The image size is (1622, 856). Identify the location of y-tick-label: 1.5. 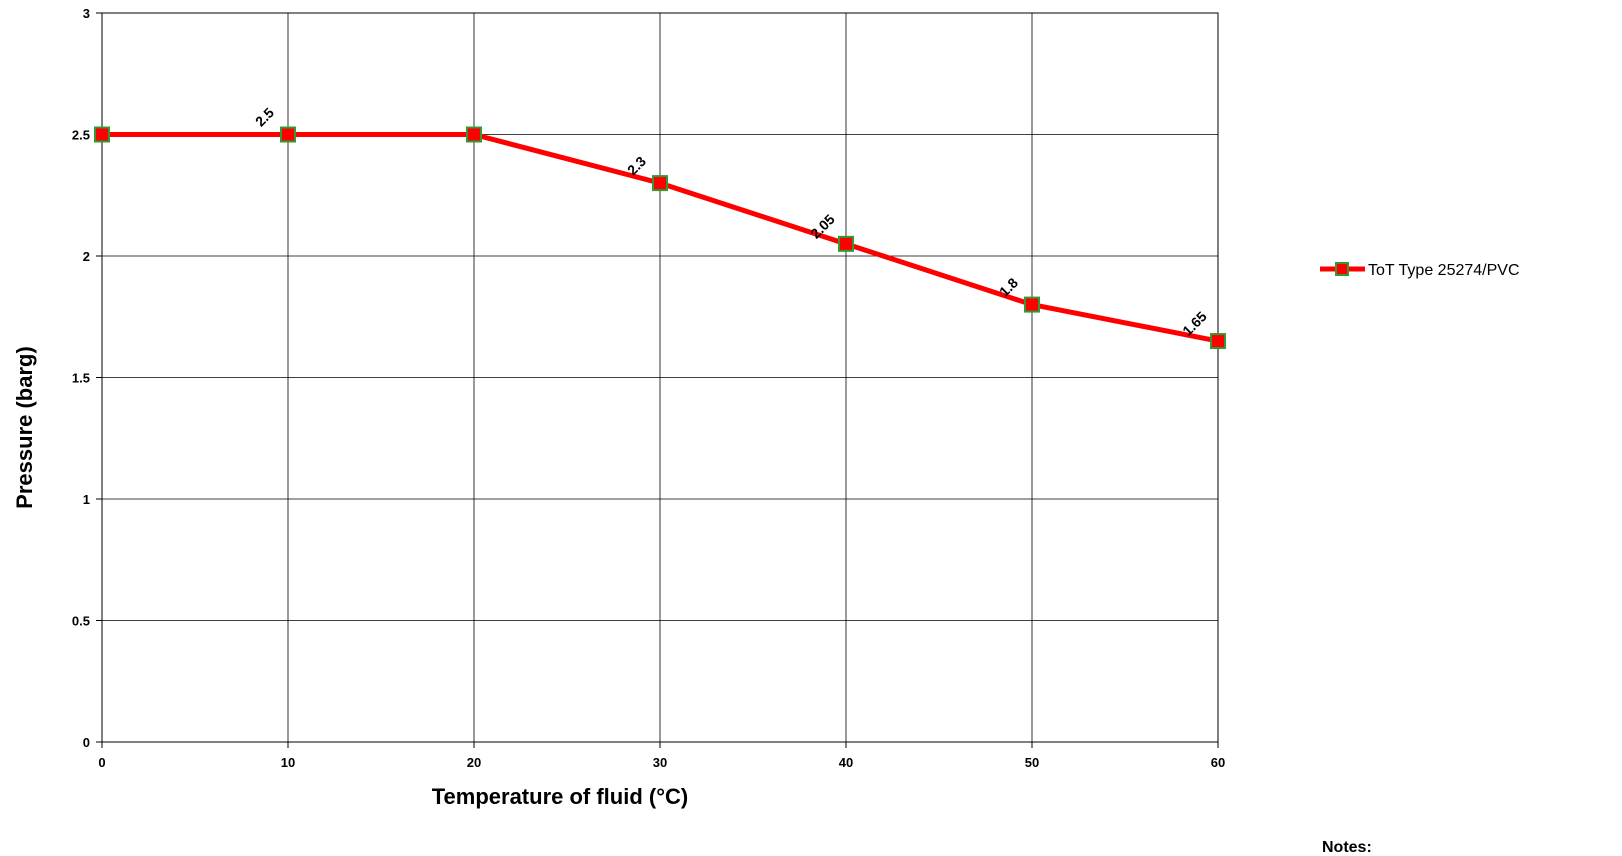
(81, 378).